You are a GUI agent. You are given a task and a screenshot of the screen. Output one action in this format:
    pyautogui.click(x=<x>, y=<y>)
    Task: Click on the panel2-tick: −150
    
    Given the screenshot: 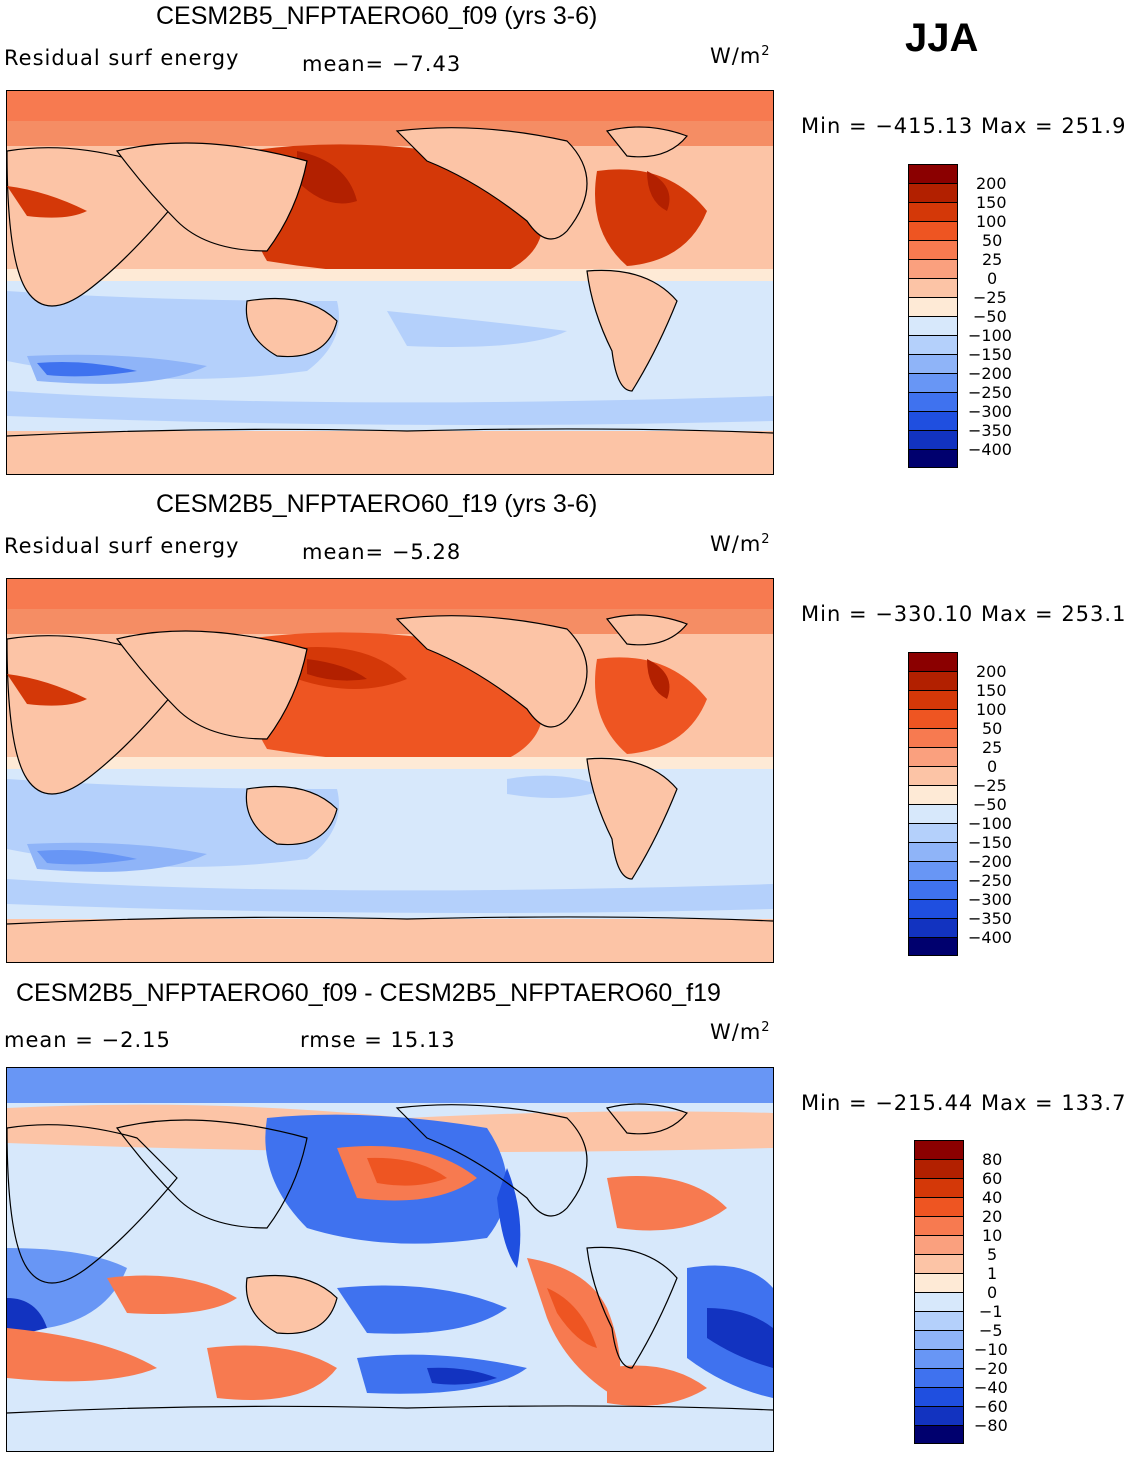 What is the action you would take?
    pyautogui.click(x=990, y=842)
    